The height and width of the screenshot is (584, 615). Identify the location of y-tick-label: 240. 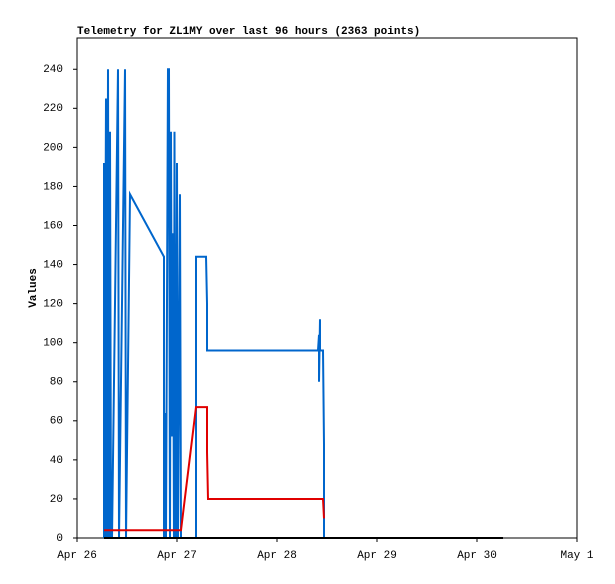
(53, 70).